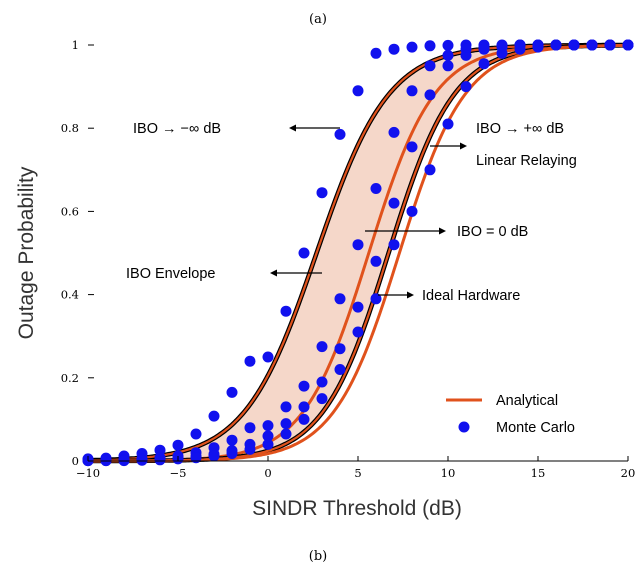 The width and height of the screenshot is (636, 571). Describe the element at coordinates (273, 273) in the screenshot. I see `arrowhead-ibo-envelope` at that location.